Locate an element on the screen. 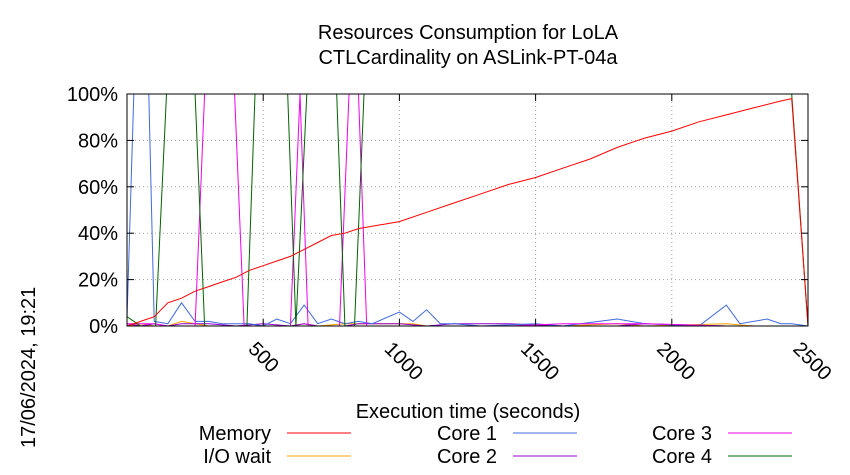 Image resolution: width=850 pixels, height=475 pixels. legend-label-memory: Memory is located at coordinates (235, 434).